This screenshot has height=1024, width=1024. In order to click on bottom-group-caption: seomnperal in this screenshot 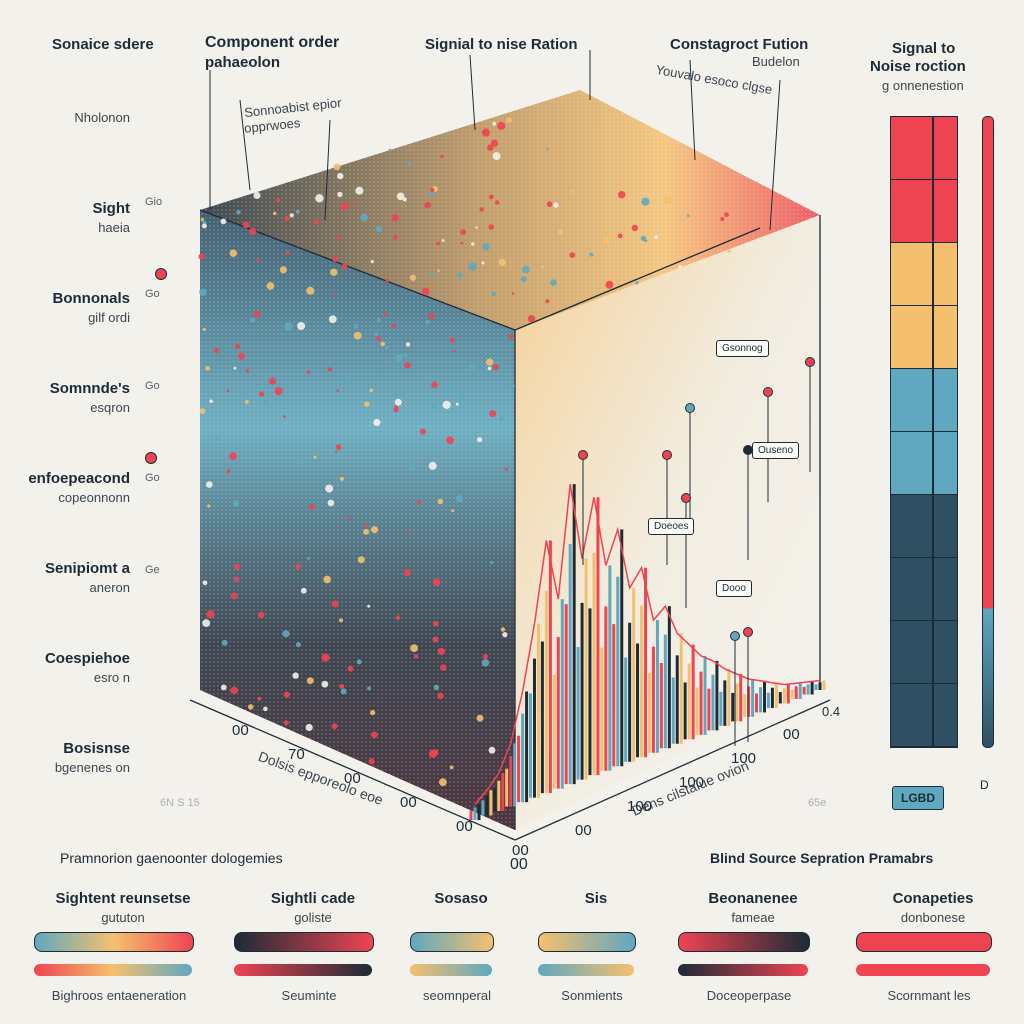, I will do `click(457, 995)`.